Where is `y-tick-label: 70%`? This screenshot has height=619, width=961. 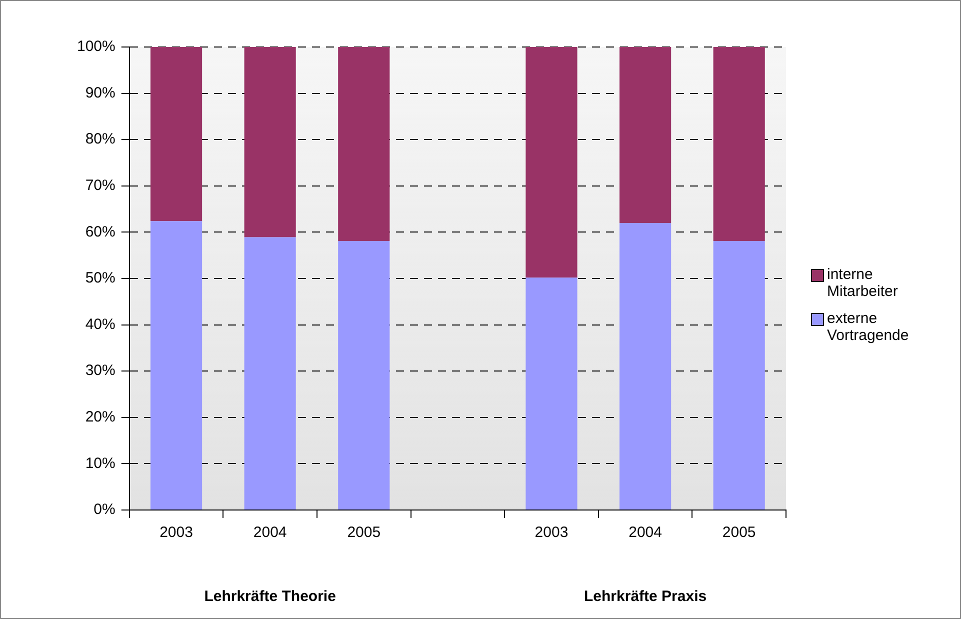 y-tick-label: 70% is located at coordinates (100, 185).